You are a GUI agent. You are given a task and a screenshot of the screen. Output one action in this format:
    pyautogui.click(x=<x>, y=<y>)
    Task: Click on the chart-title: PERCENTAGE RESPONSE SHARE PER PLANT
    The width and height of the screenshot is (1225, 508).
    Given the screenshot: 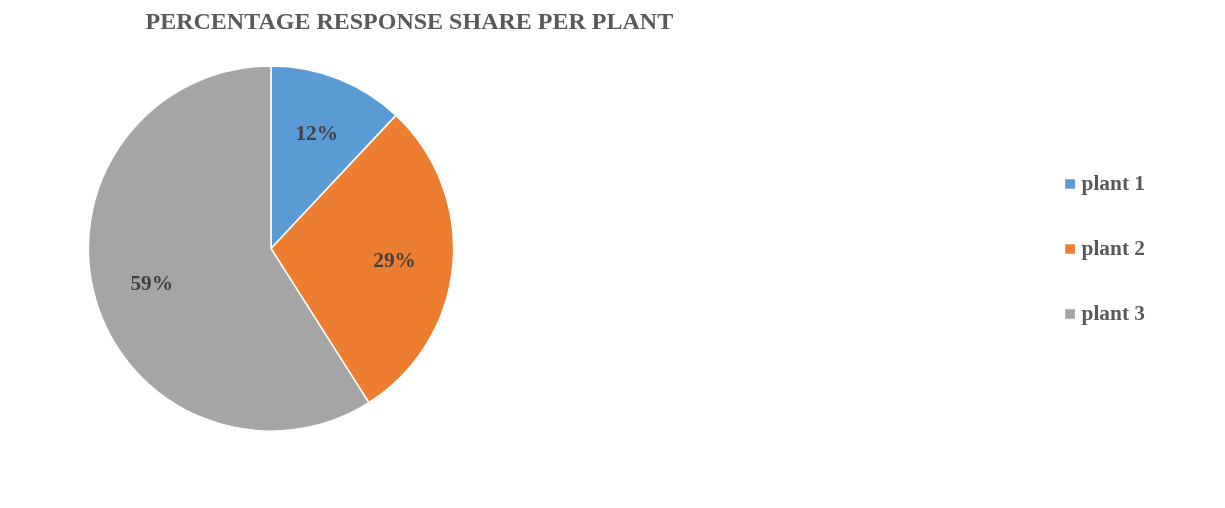 What is the action you would take?
    pyautogui.click(x=409, y=20)
    